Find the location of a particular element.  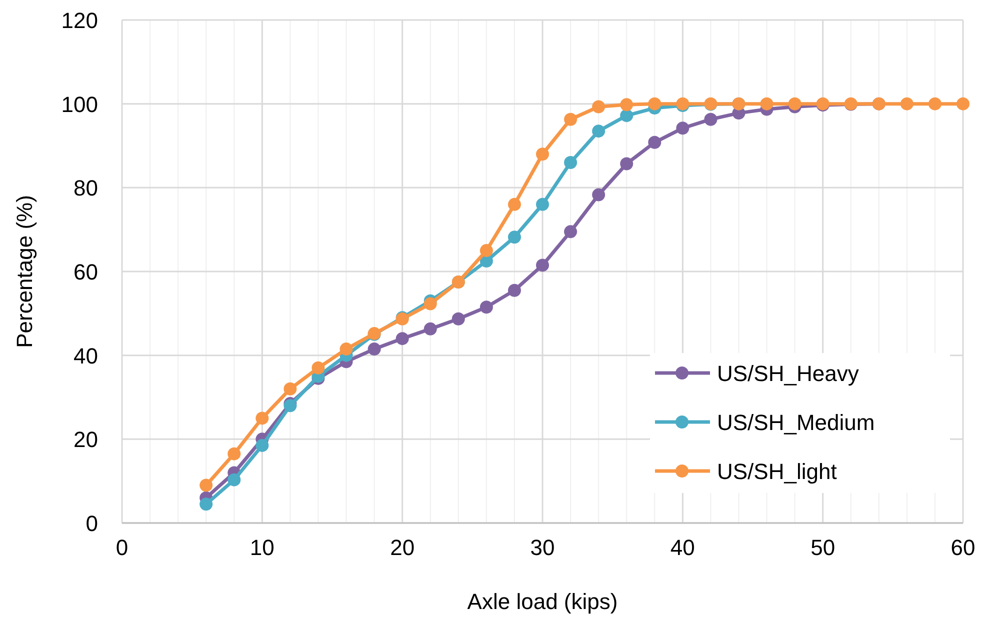

x-axis-title: Axle load (kips) is located at coordinates (542, 601).